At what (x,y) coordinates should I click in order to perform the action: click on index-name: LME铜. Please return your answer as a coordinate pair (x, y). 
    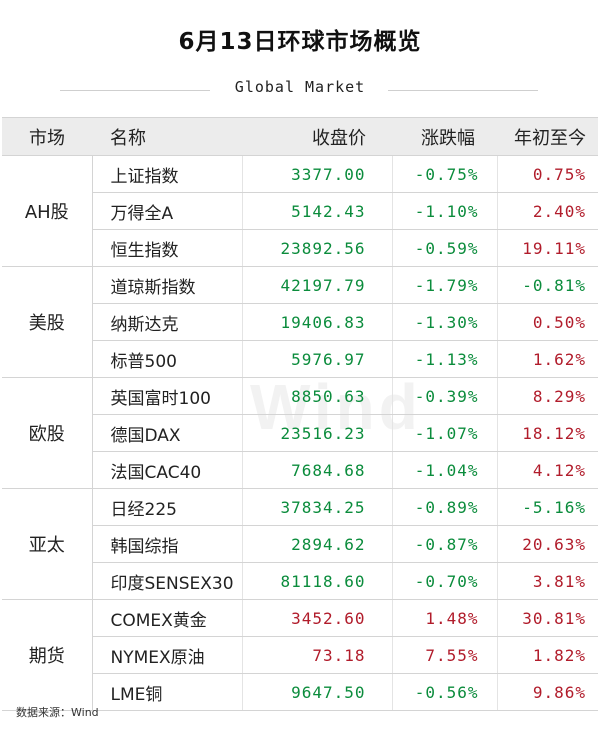
    Looking at the image, I should click on (167, 692).